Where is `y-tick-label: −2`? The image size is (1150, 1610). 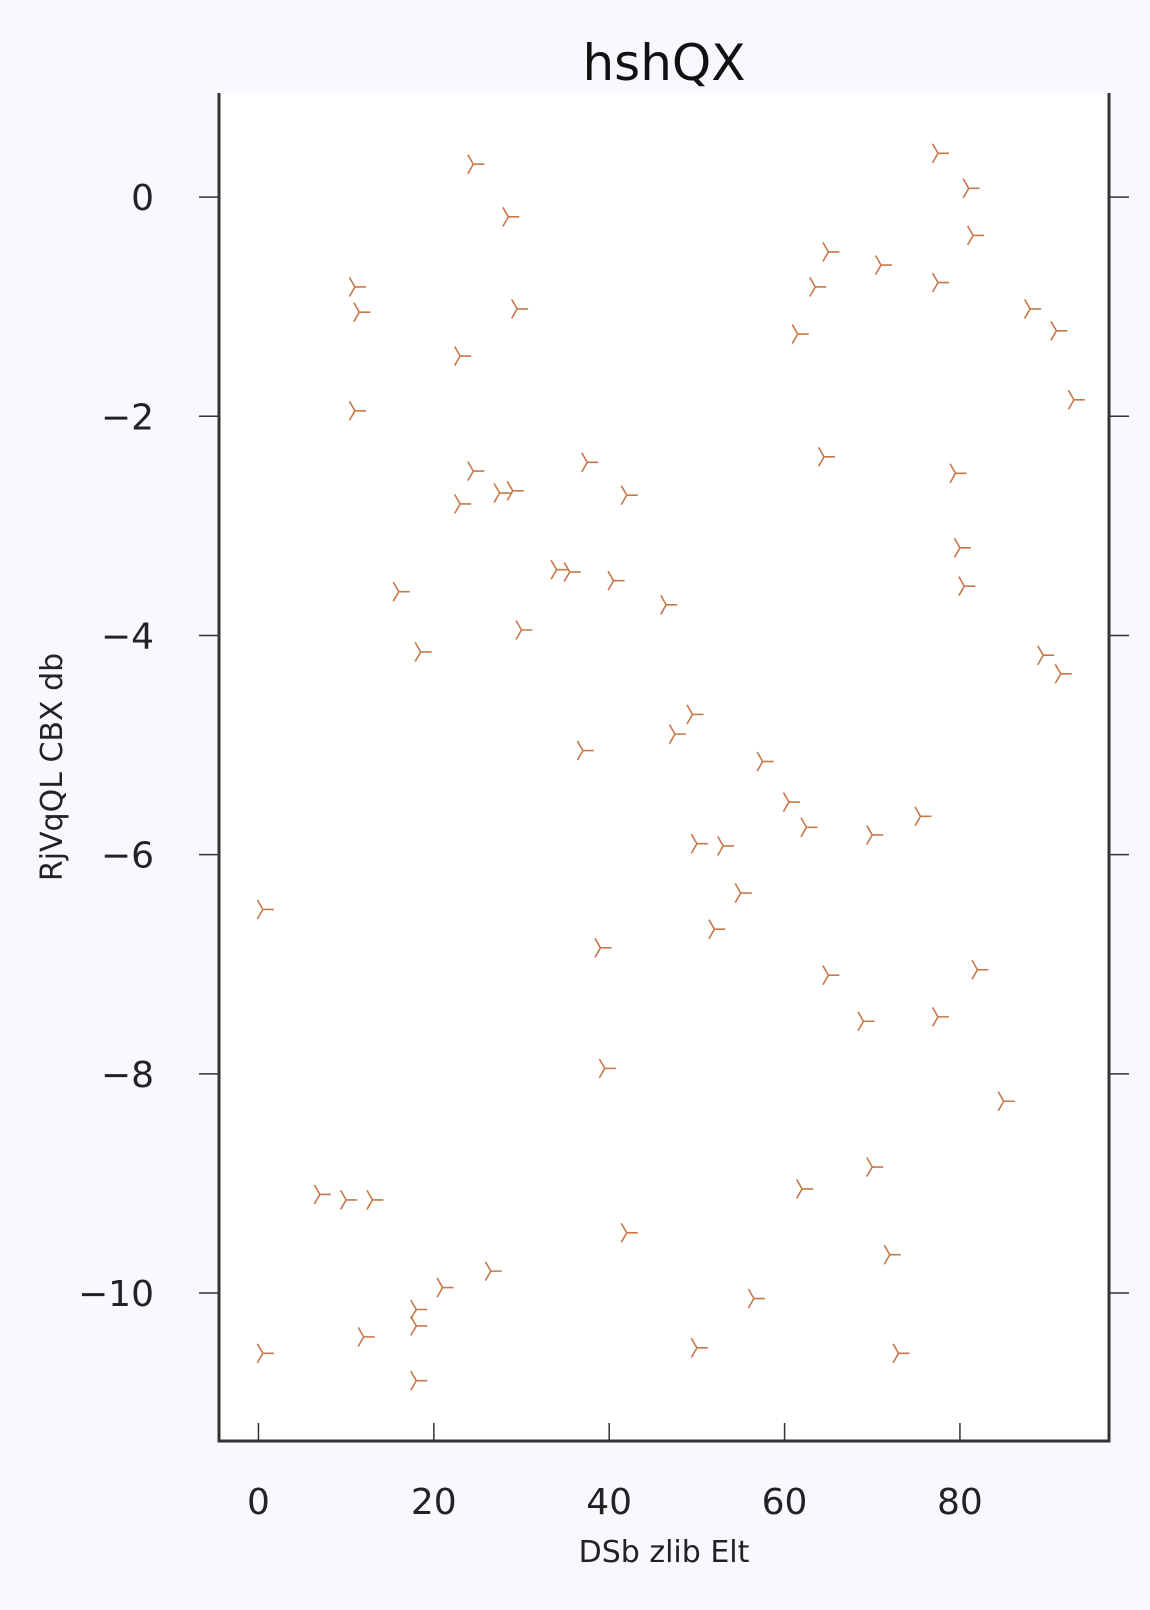 y-tick-label: −2 is located at coordinates (127, 417).